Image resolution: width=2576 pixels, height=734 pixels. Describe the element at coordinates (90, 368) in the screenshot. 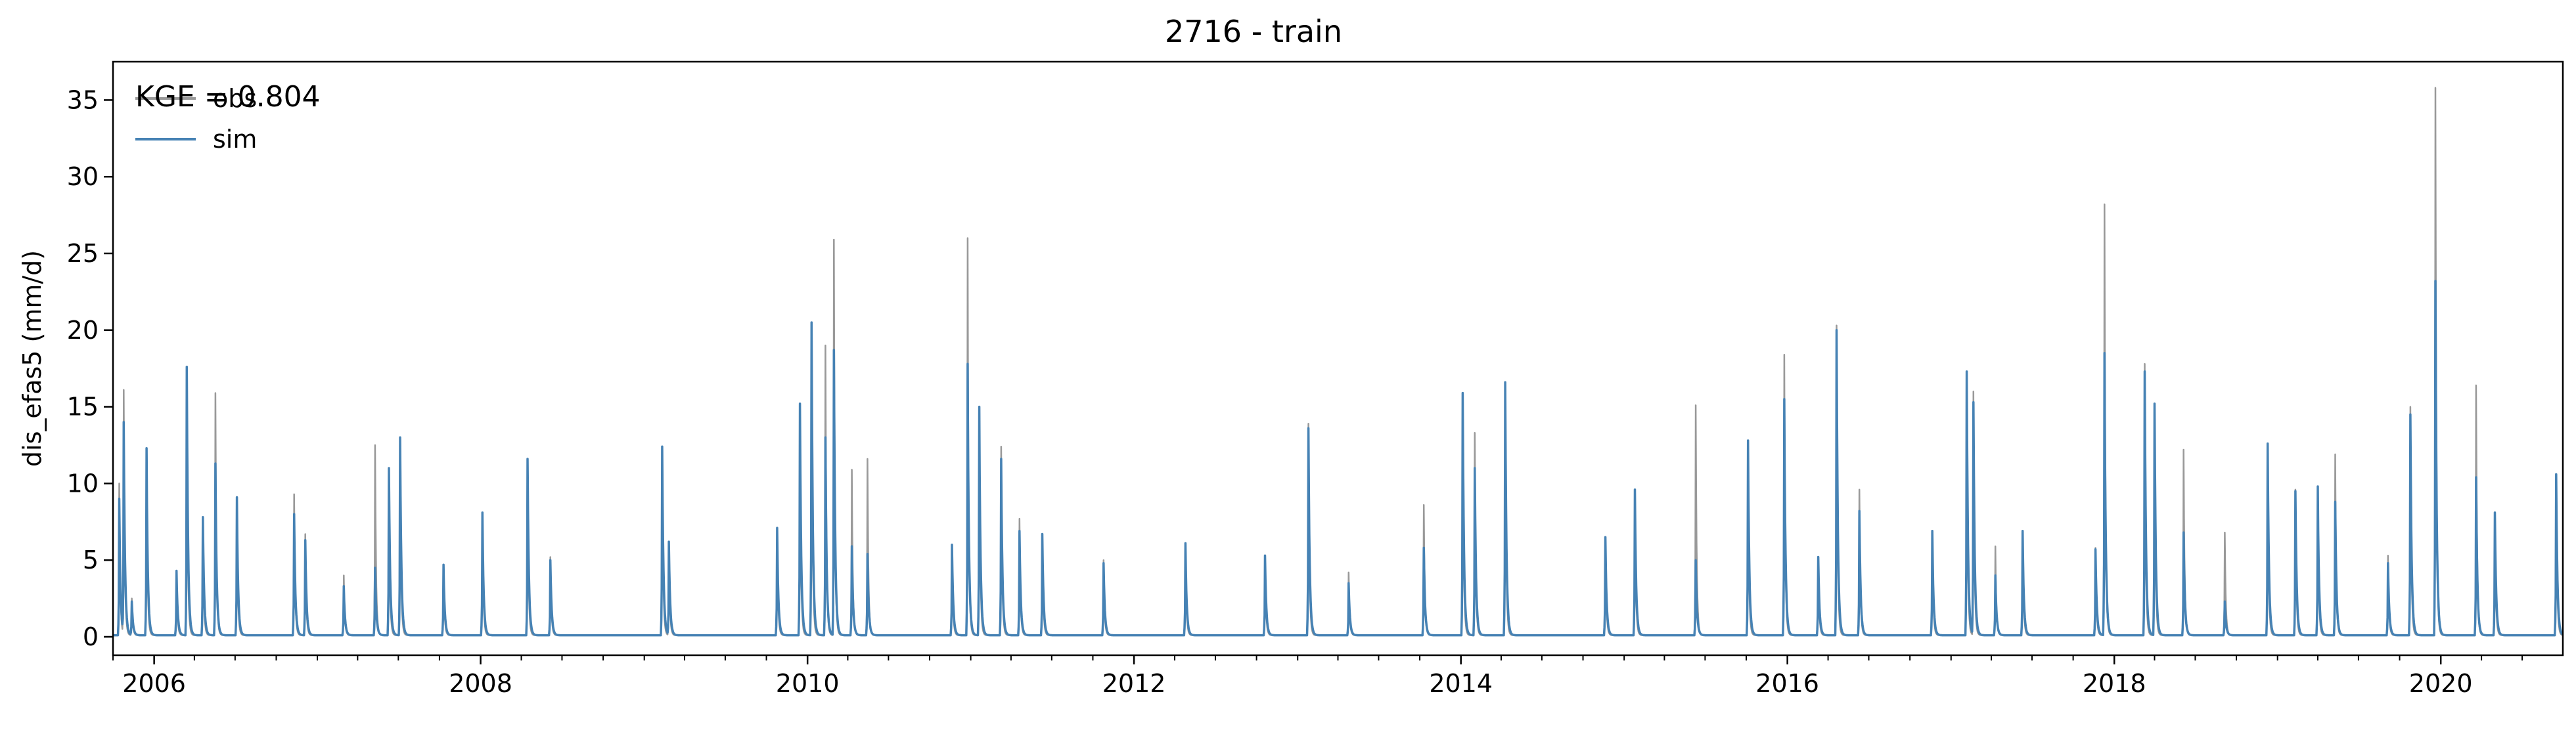

I see `y-axis: 0 5 10 15 20 25 30 35` at that location.